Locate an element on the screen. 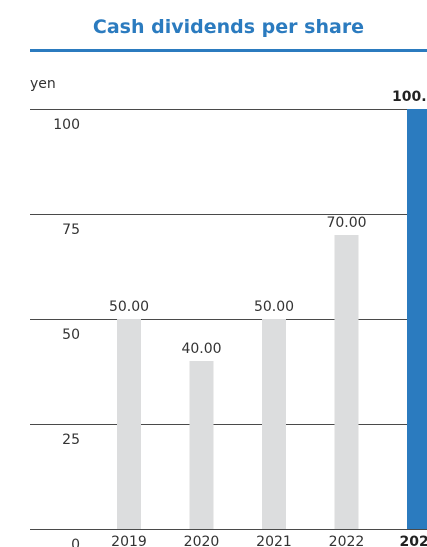 The image size is (427, 547). x-tick-label: 2019 is located at coordinates (129, 540).